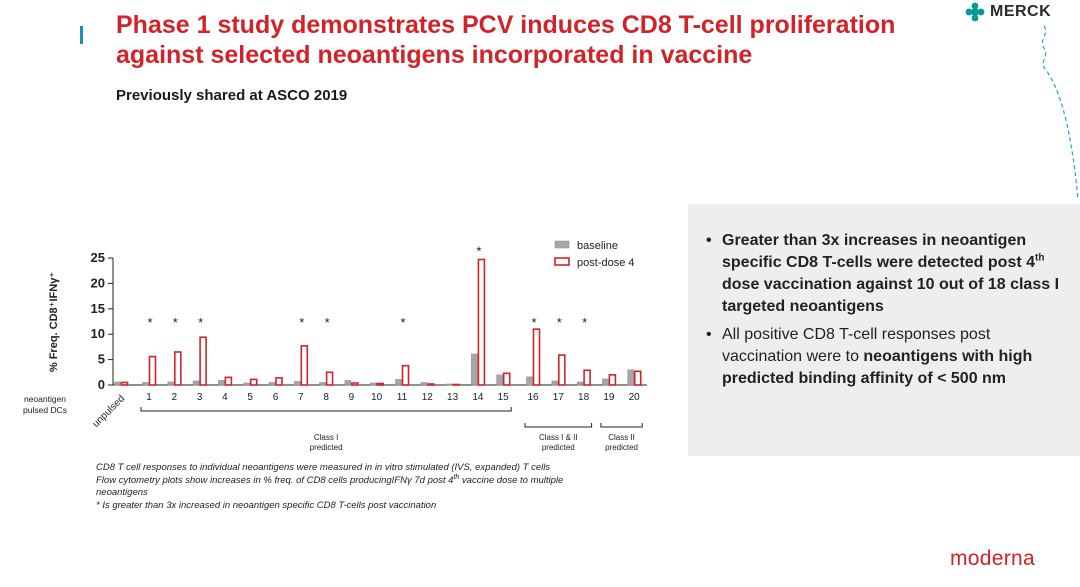 This screenshot has height=587, width=1080. What do you see at coordinates (605, 263) in the screenshot?
I see `legend-label-post-dose: post-dose 4` at bounding box center [605, 263].